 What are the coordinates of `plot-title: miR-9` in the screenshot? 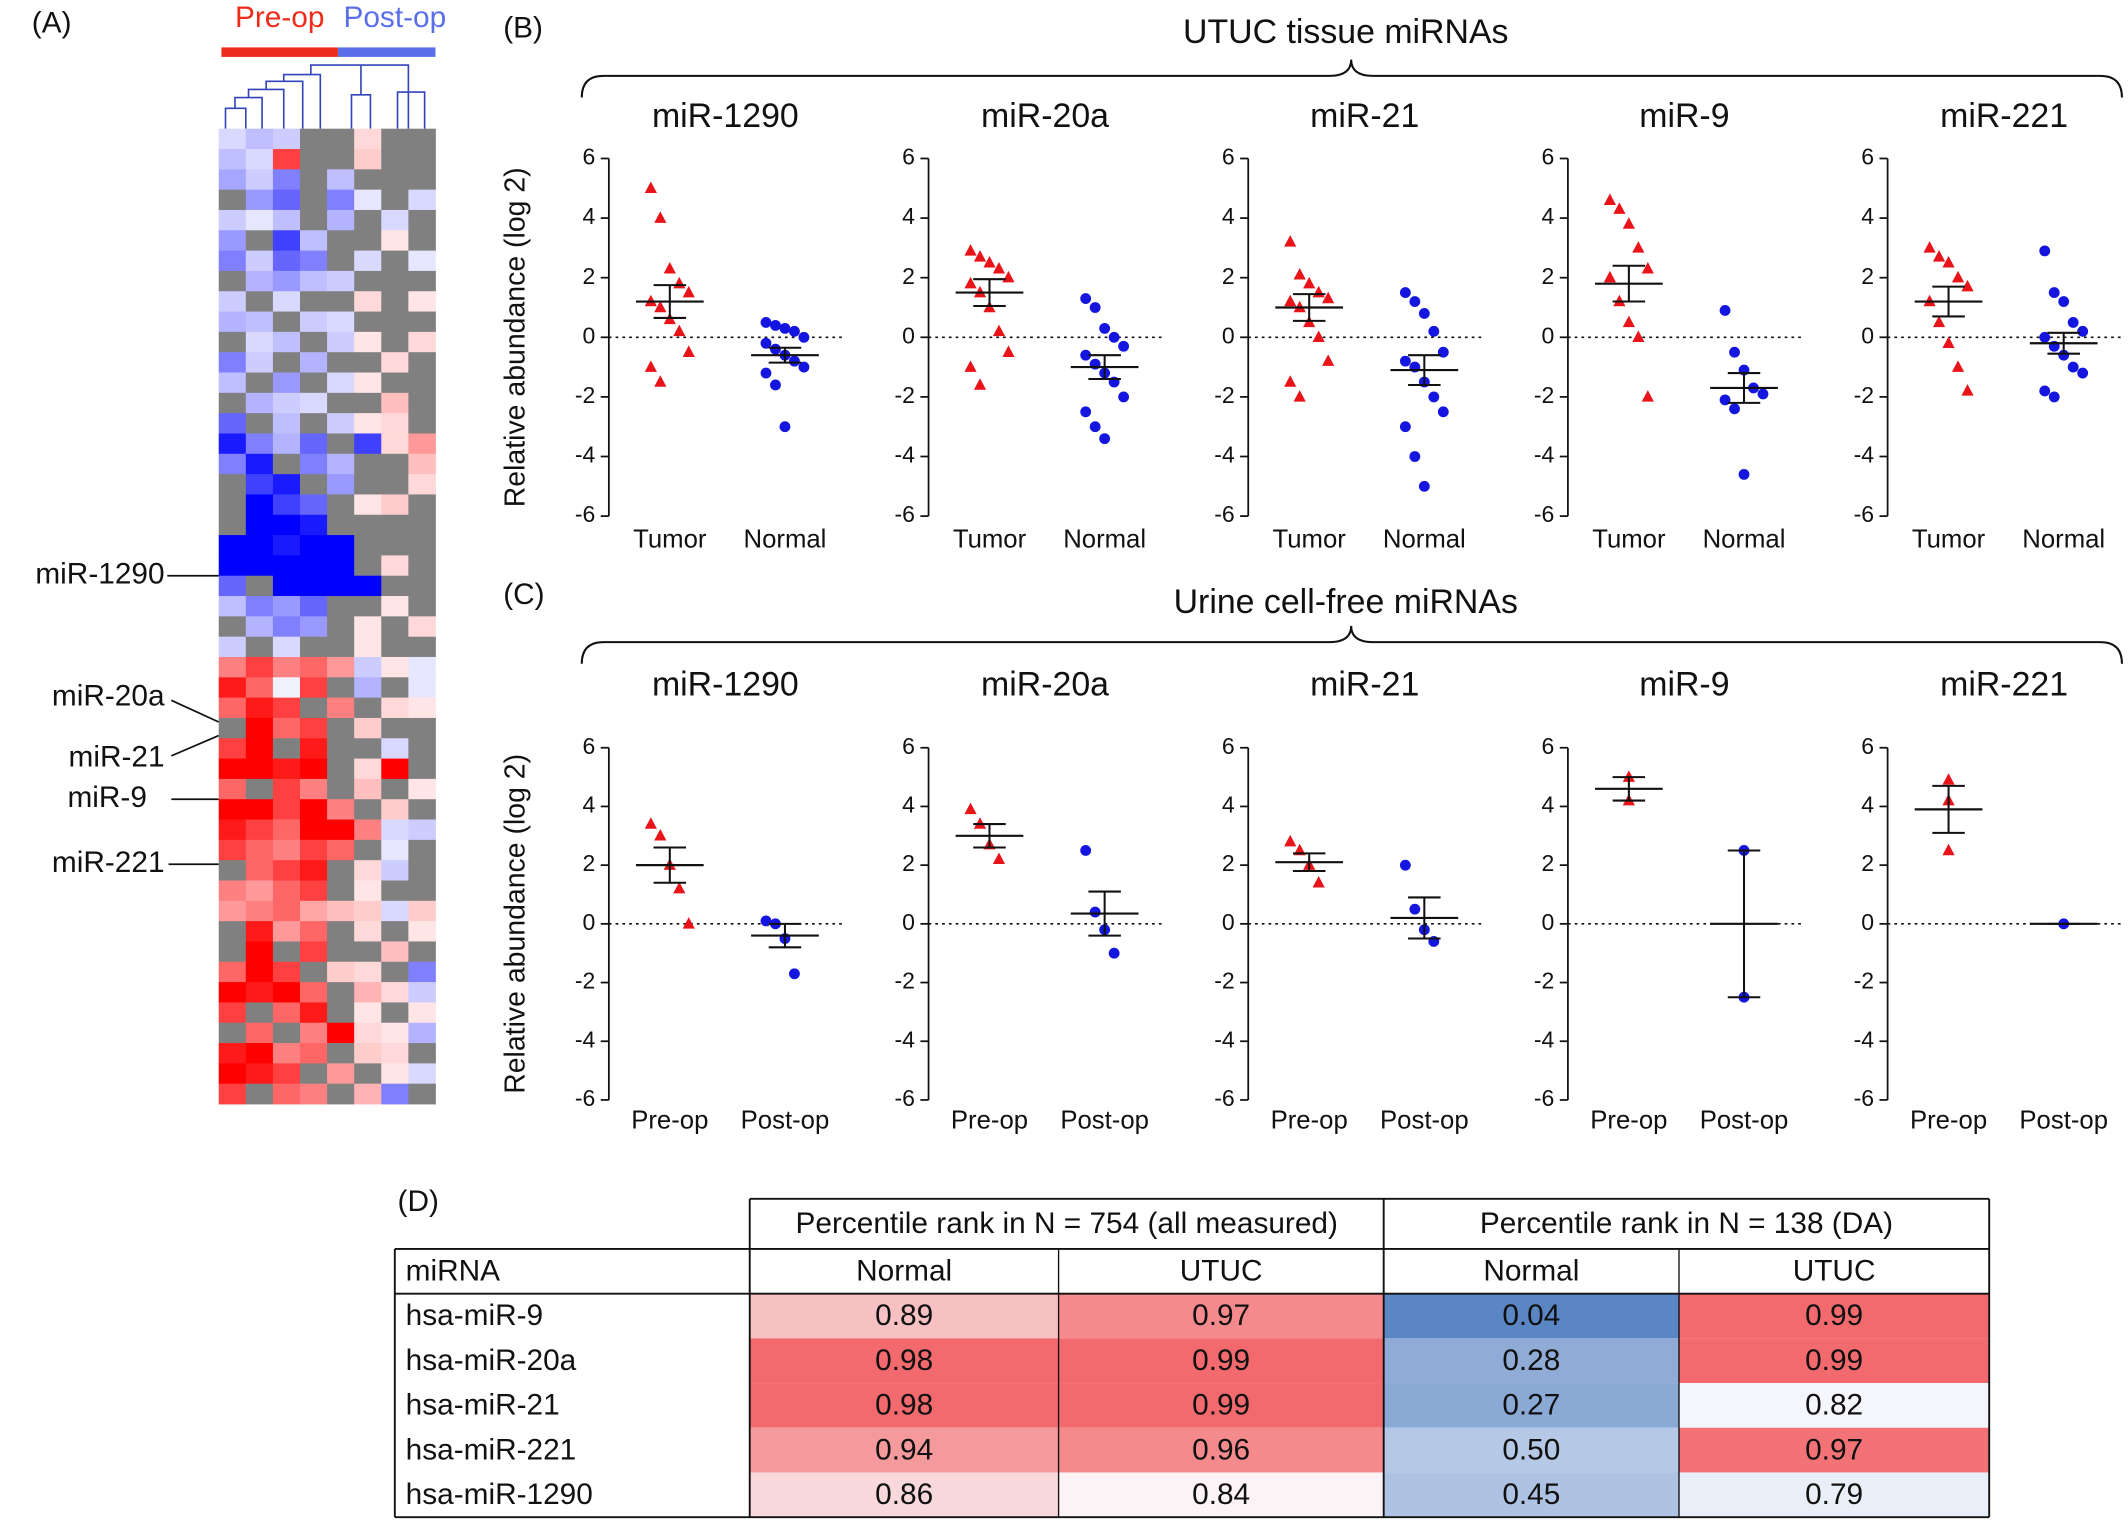 It's located at (1684, 116).